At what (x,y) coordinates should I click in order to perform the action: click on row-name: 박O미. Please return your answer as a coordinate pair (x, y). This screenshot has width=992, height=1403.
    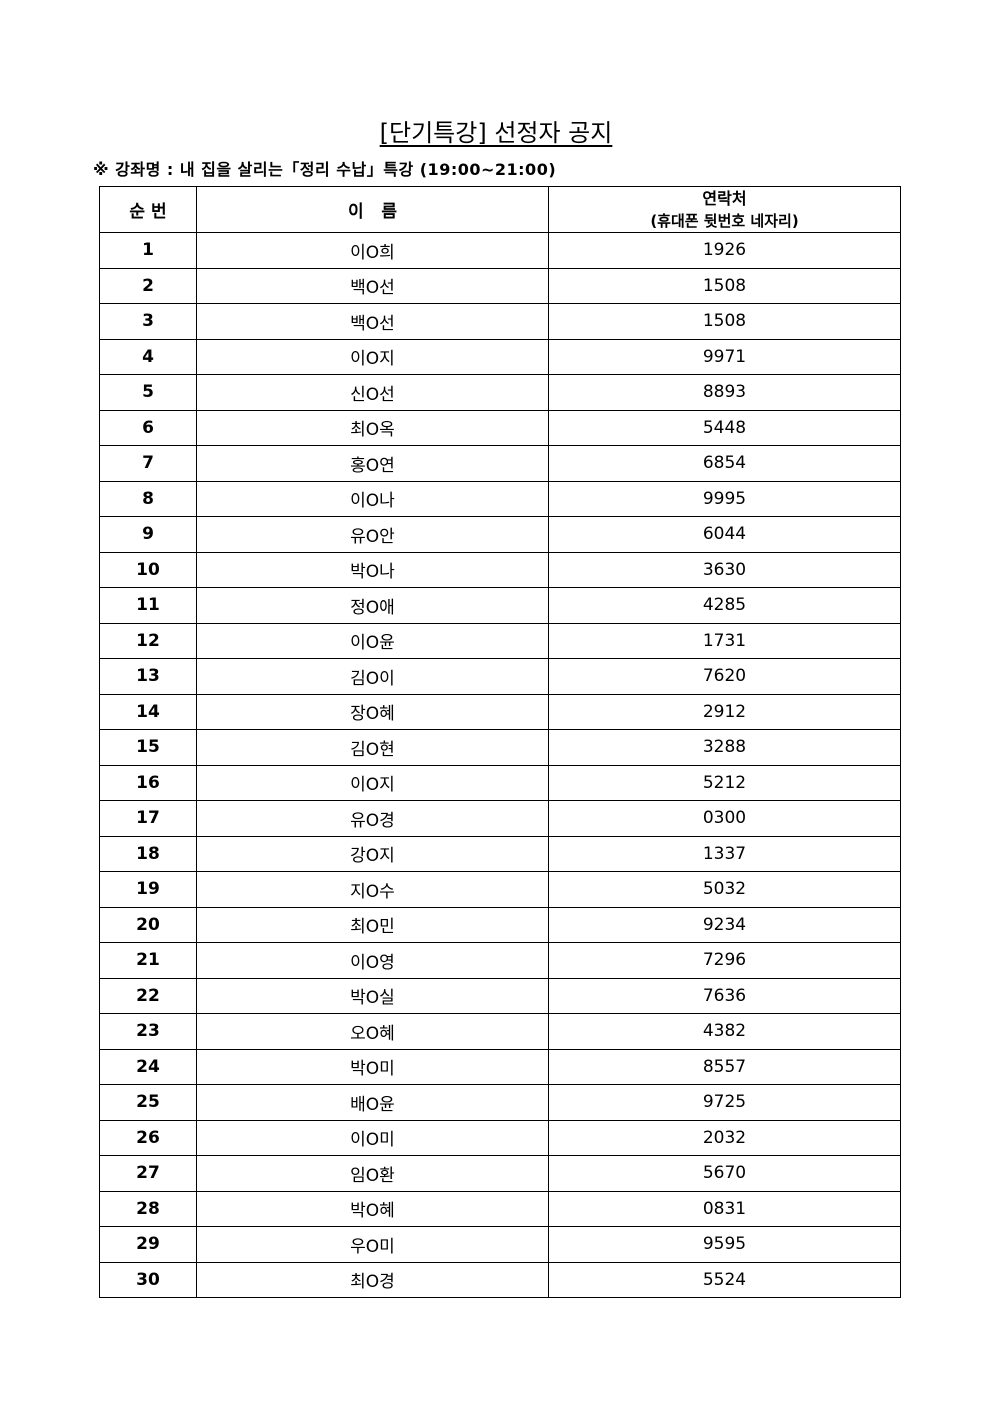
    Looking at the image, I should click on (372, 1066).